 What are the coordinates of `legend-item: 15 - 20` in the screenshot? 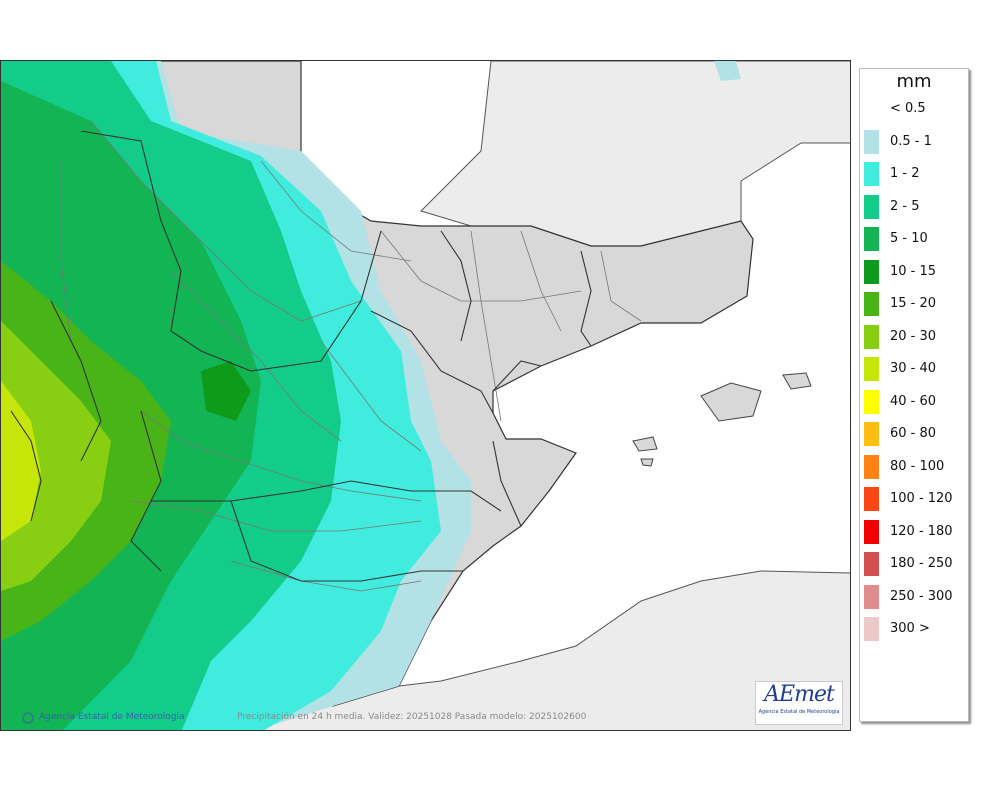 It's located at (916, 304).